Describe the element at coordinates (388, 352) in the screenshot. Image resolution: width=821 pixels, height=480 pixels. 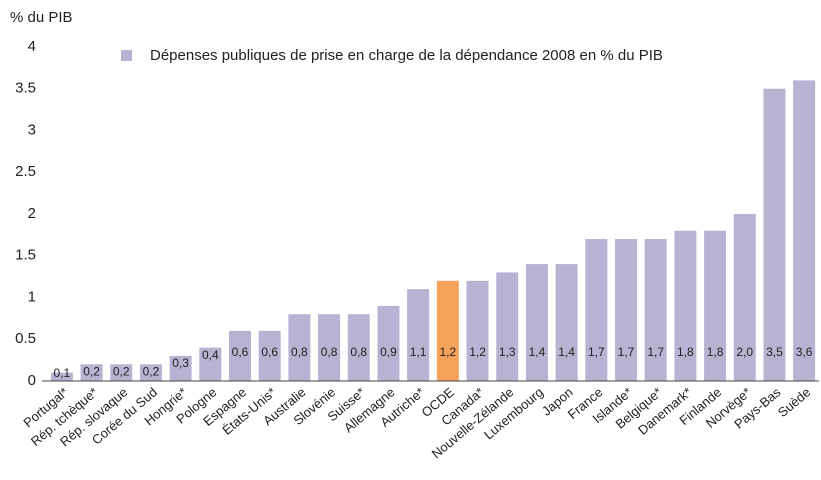
I see `value-label: 0,9` at that location.